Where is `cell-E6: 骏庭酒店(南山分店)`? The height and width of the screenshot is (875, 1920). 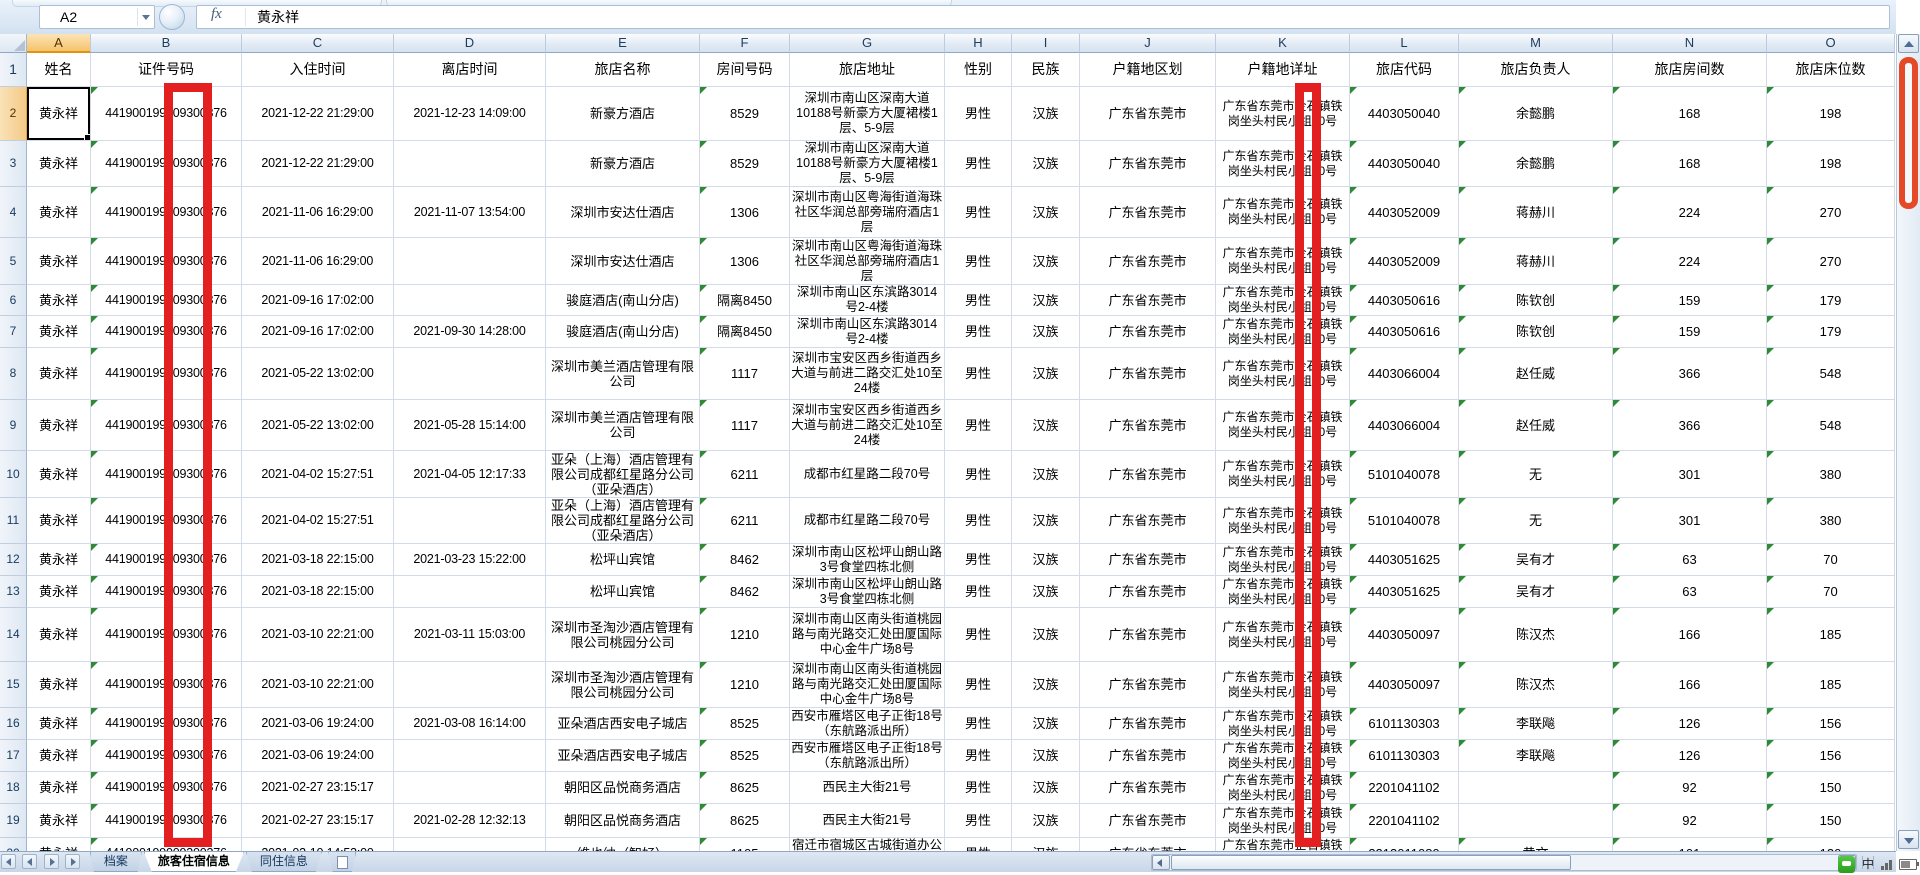
cell-E6: 骏庭酒店(南山分店) is located at coordinates (623, 300).